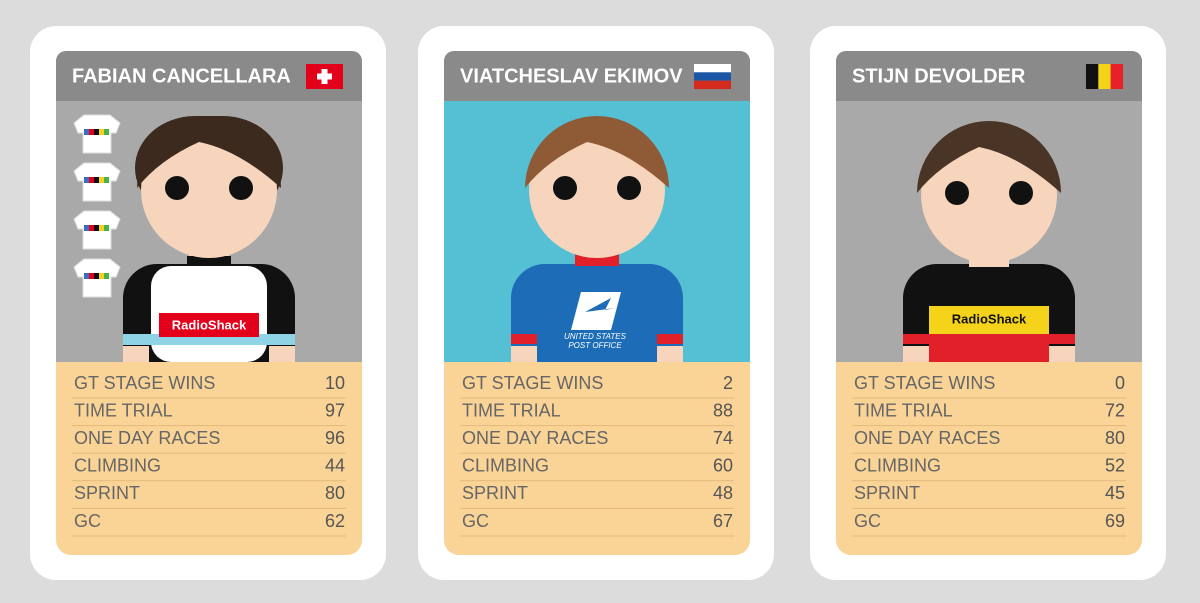 This screenshot has height=603, width=1200. I want to click on jersey-logo-eagle, so click(600, 305).